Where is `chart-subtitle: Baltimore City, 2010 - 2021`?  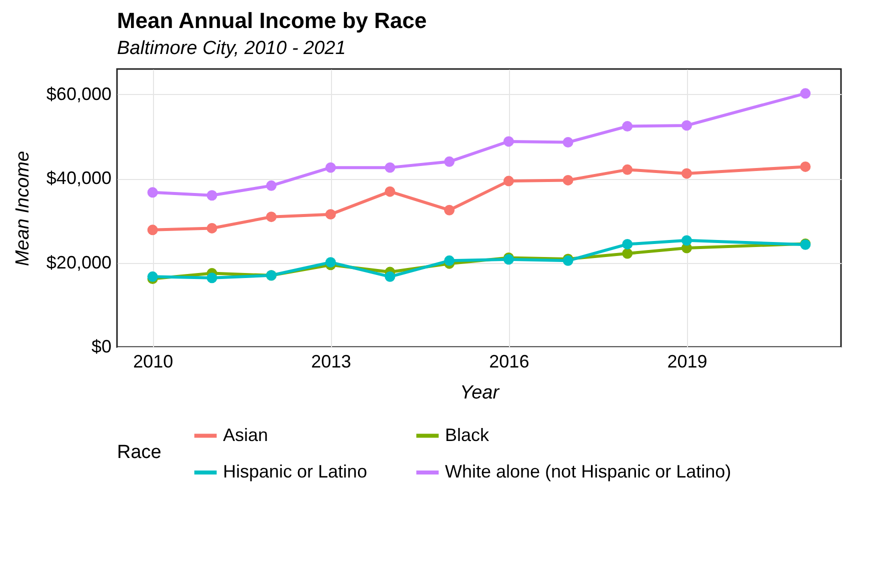
chart-subtitle: Baltimore City, 2010 - 2021 is located at coordinates (231, 48).